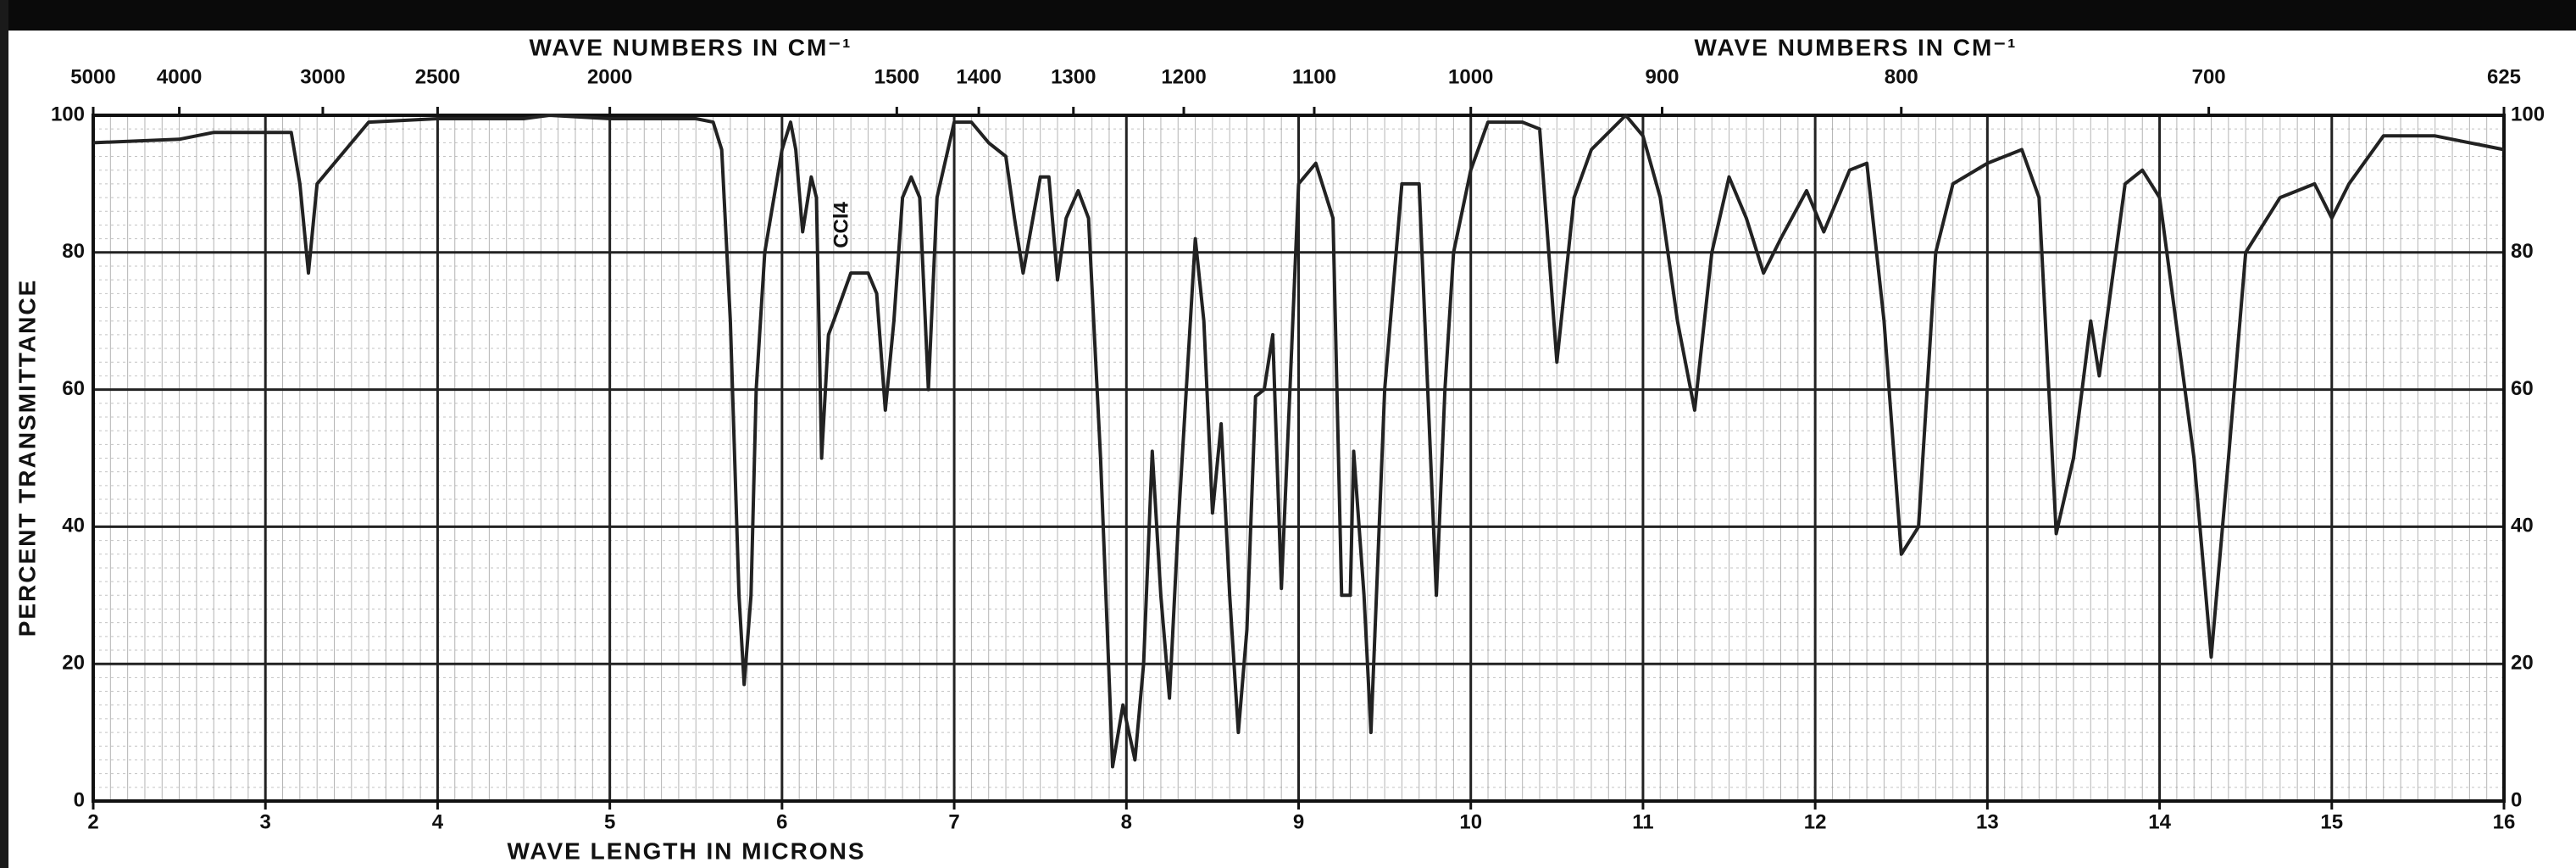  Describe the element at coordinates (953, 821) in the screenshot. I see `x-tick-label: 7` at that location.